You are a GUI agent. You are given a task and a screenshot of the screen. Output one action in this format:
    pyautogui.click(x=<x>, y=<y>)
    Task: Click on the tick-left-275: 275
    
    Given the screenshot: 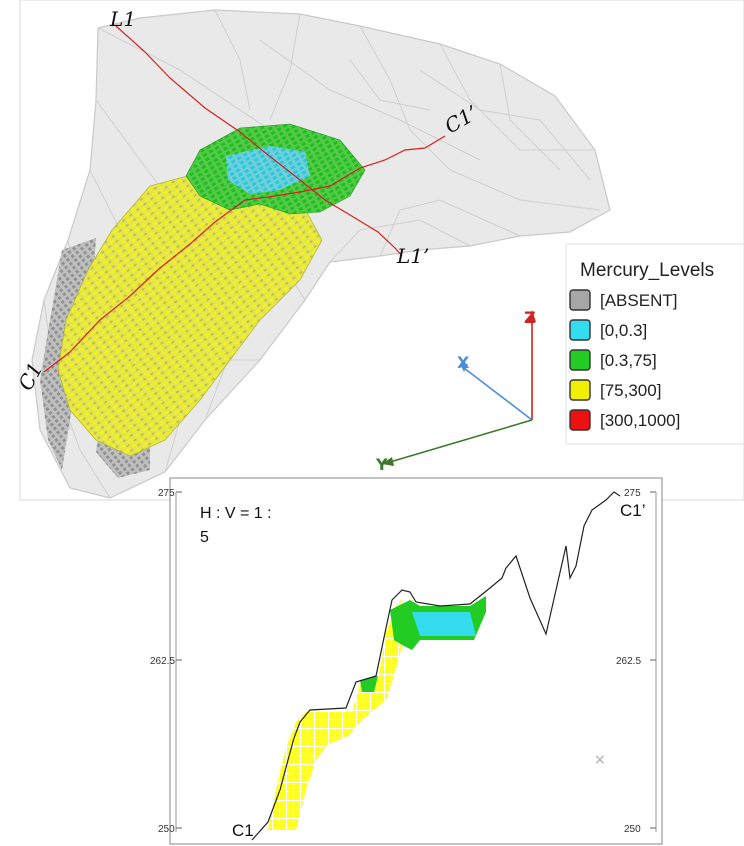 What is the action you would take?
    pyautogui.click(x=166, y=493)
    